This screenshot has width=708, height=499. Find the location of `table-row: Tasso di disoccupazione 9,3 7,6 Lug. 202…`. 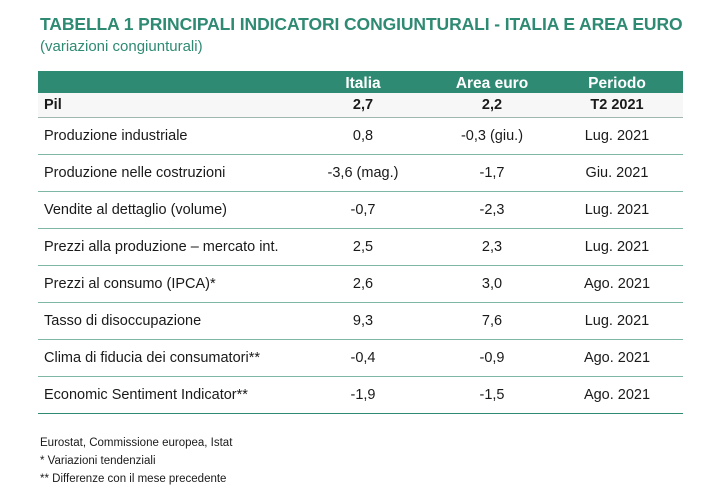

table-row: Tasso di disoccupazione 9,3 7,6 Lug. 202… is located at coordinates (360, 321).